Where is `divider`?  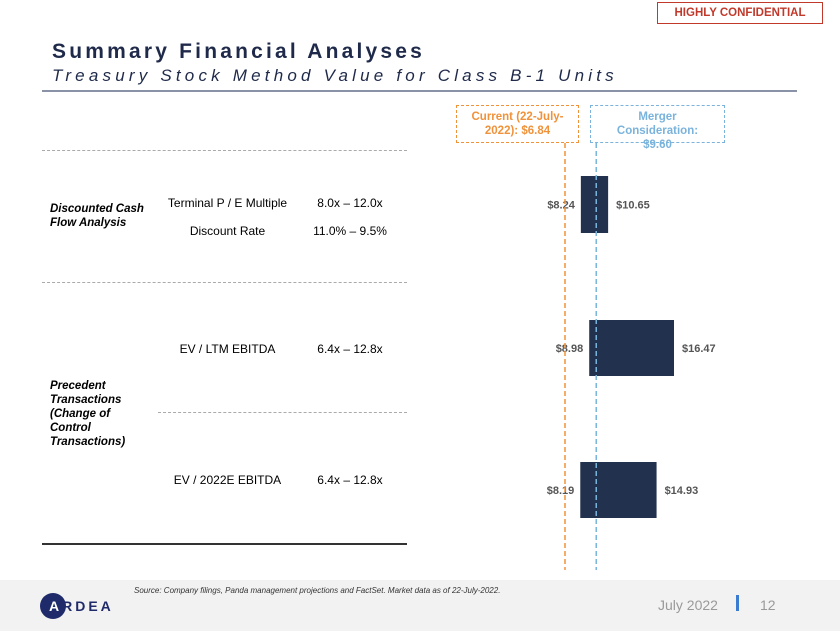
divider is located at coordinates (737, 603).